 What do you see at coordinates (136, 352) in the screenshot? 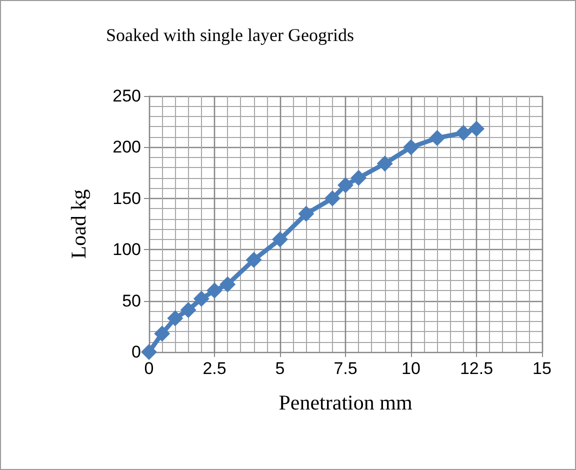
I see `y-tick-label: 0` at bounding box center [136, 352].